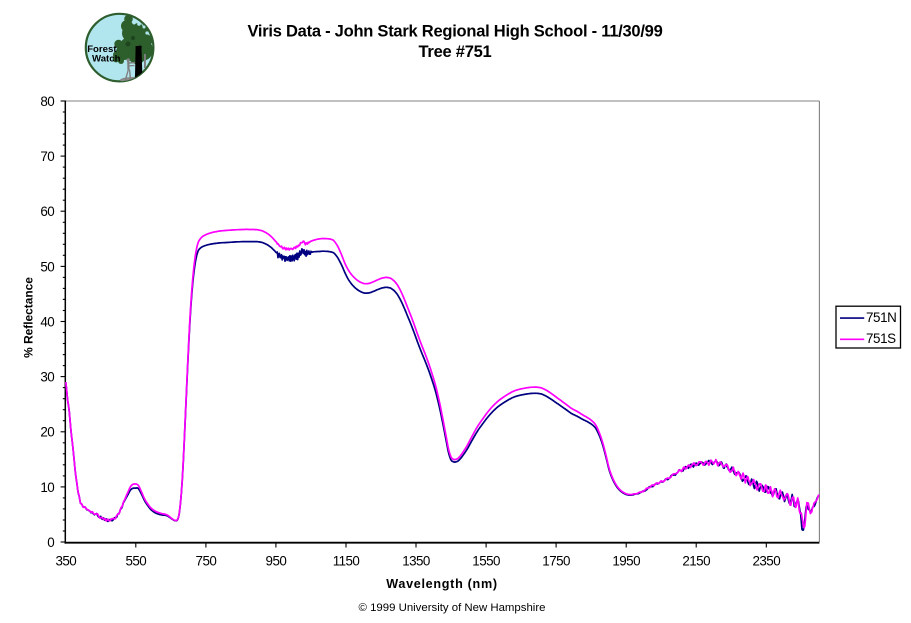 The height and width of the screenshot is (623, 911). Describe the element at coordinates (455, 52) in the screenshot. I see `svg-text: Tree #751` at that location.